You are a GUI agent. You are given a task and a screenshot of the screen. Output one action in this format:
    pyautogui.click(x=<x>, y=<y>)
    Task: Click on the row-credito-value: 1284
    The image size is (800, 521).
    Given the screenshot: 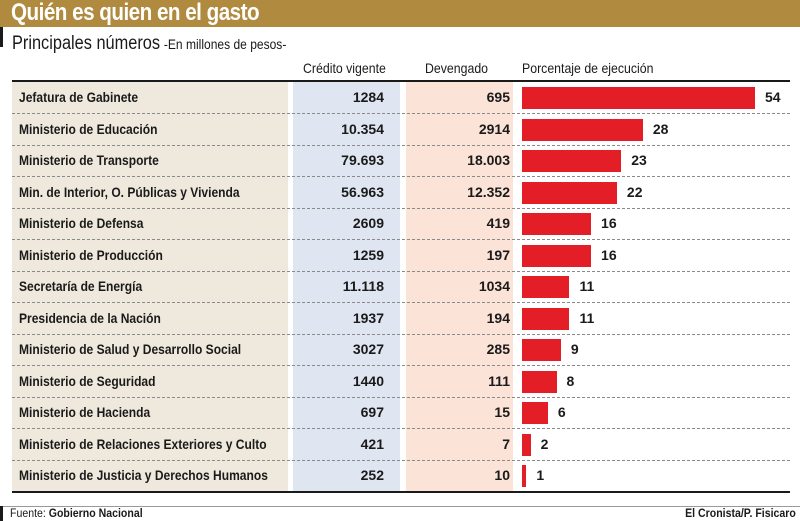 What is the action you would take?
    pyautogui.click(x=368, y=97)
    